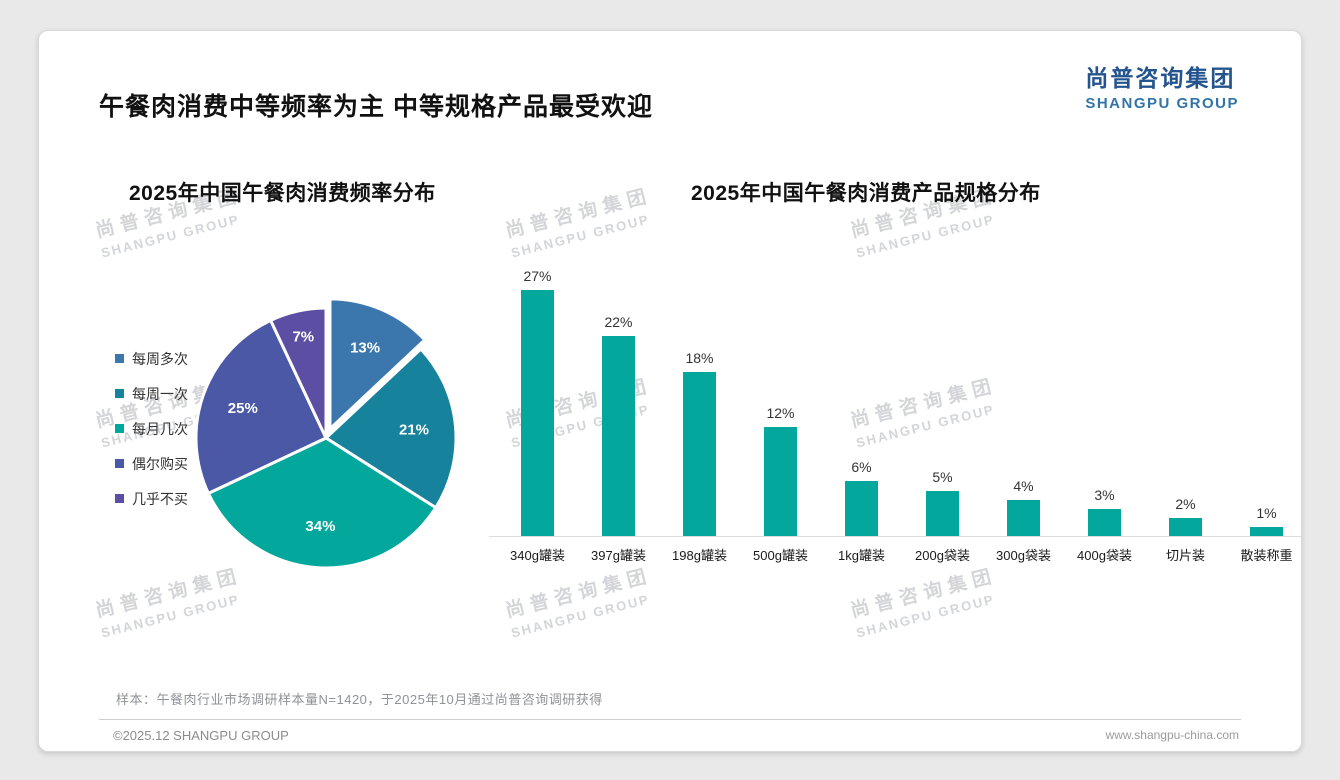 The image size is (1340, 780). Describe the element at coordinates (942, 555) in the screenshot. I see `bar-category-label: 200g袋装` at that location.